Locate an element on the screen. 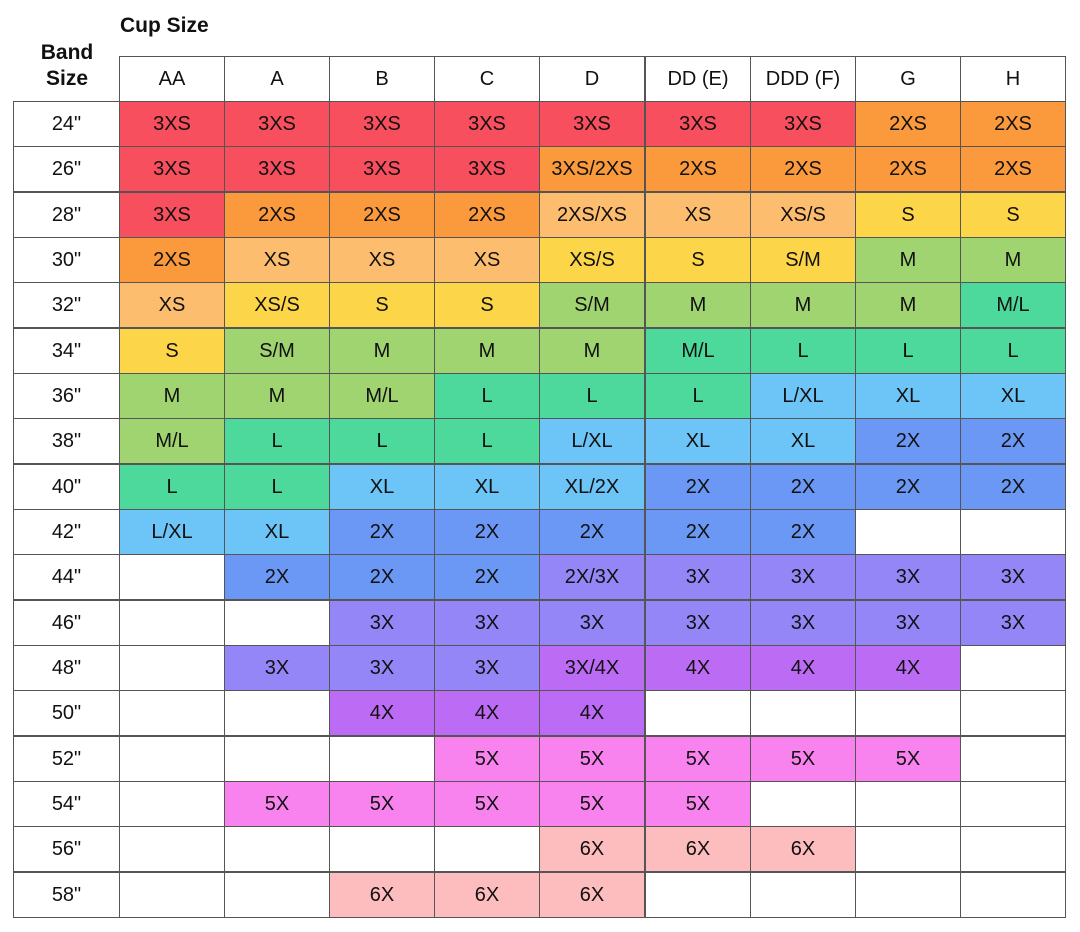 The width and height of the screenshot is (1080, 932). band-size: 42" is located at coordinates (66, 532).